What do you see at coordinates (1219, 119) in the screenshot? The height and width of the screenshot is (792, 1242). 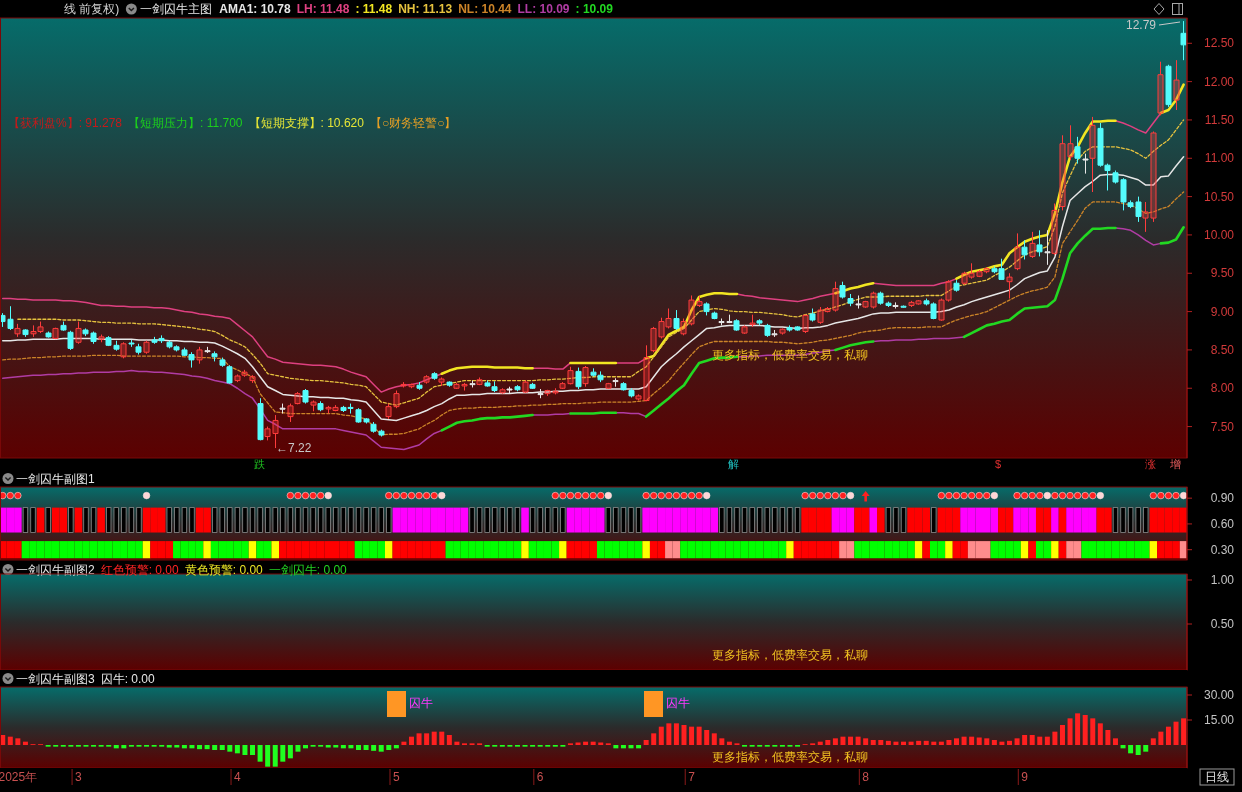 I see `ytick: 11.50` at bounding box center [1219, 119].